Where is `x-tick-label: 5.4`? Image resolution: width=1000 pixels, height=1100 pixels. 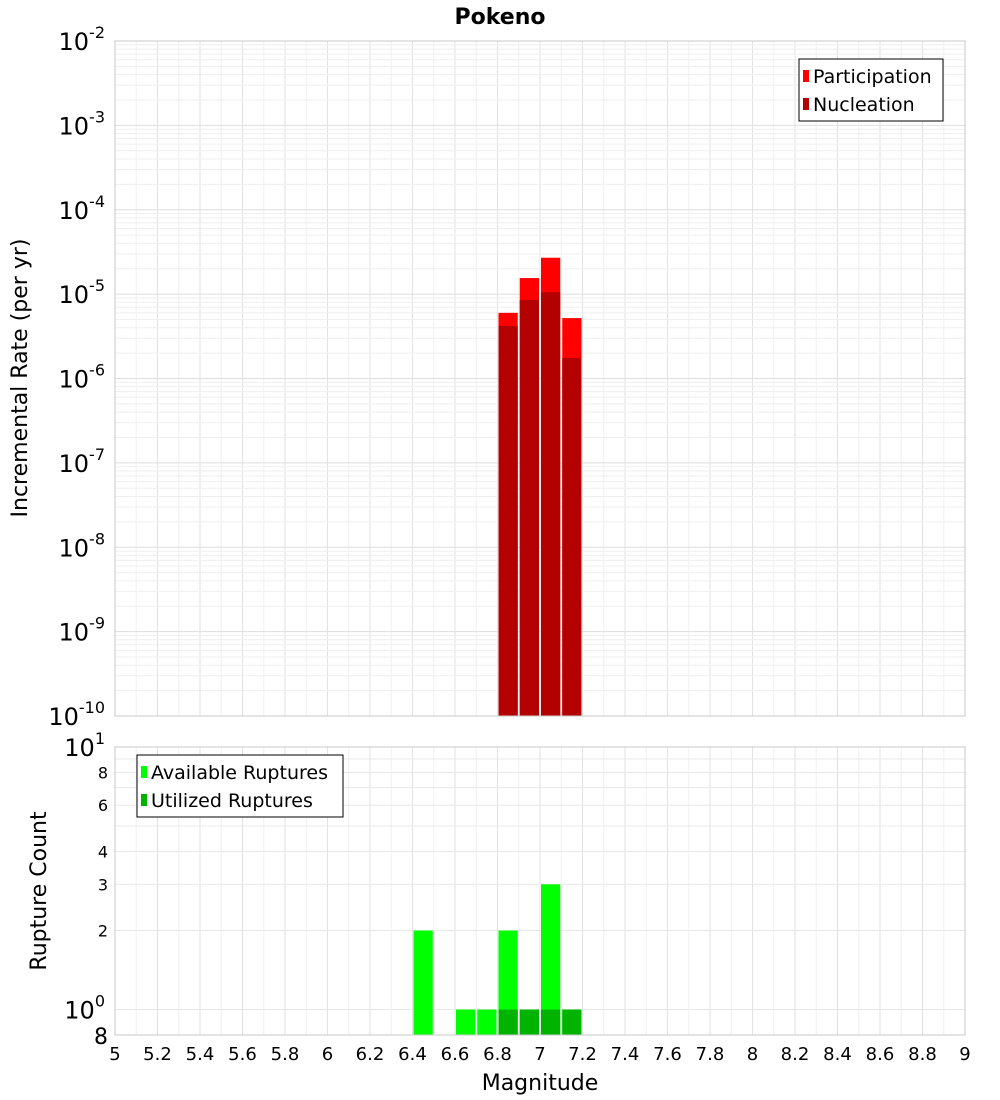 x-tick-label: 5.4 is located at coordinates (200, 1054).